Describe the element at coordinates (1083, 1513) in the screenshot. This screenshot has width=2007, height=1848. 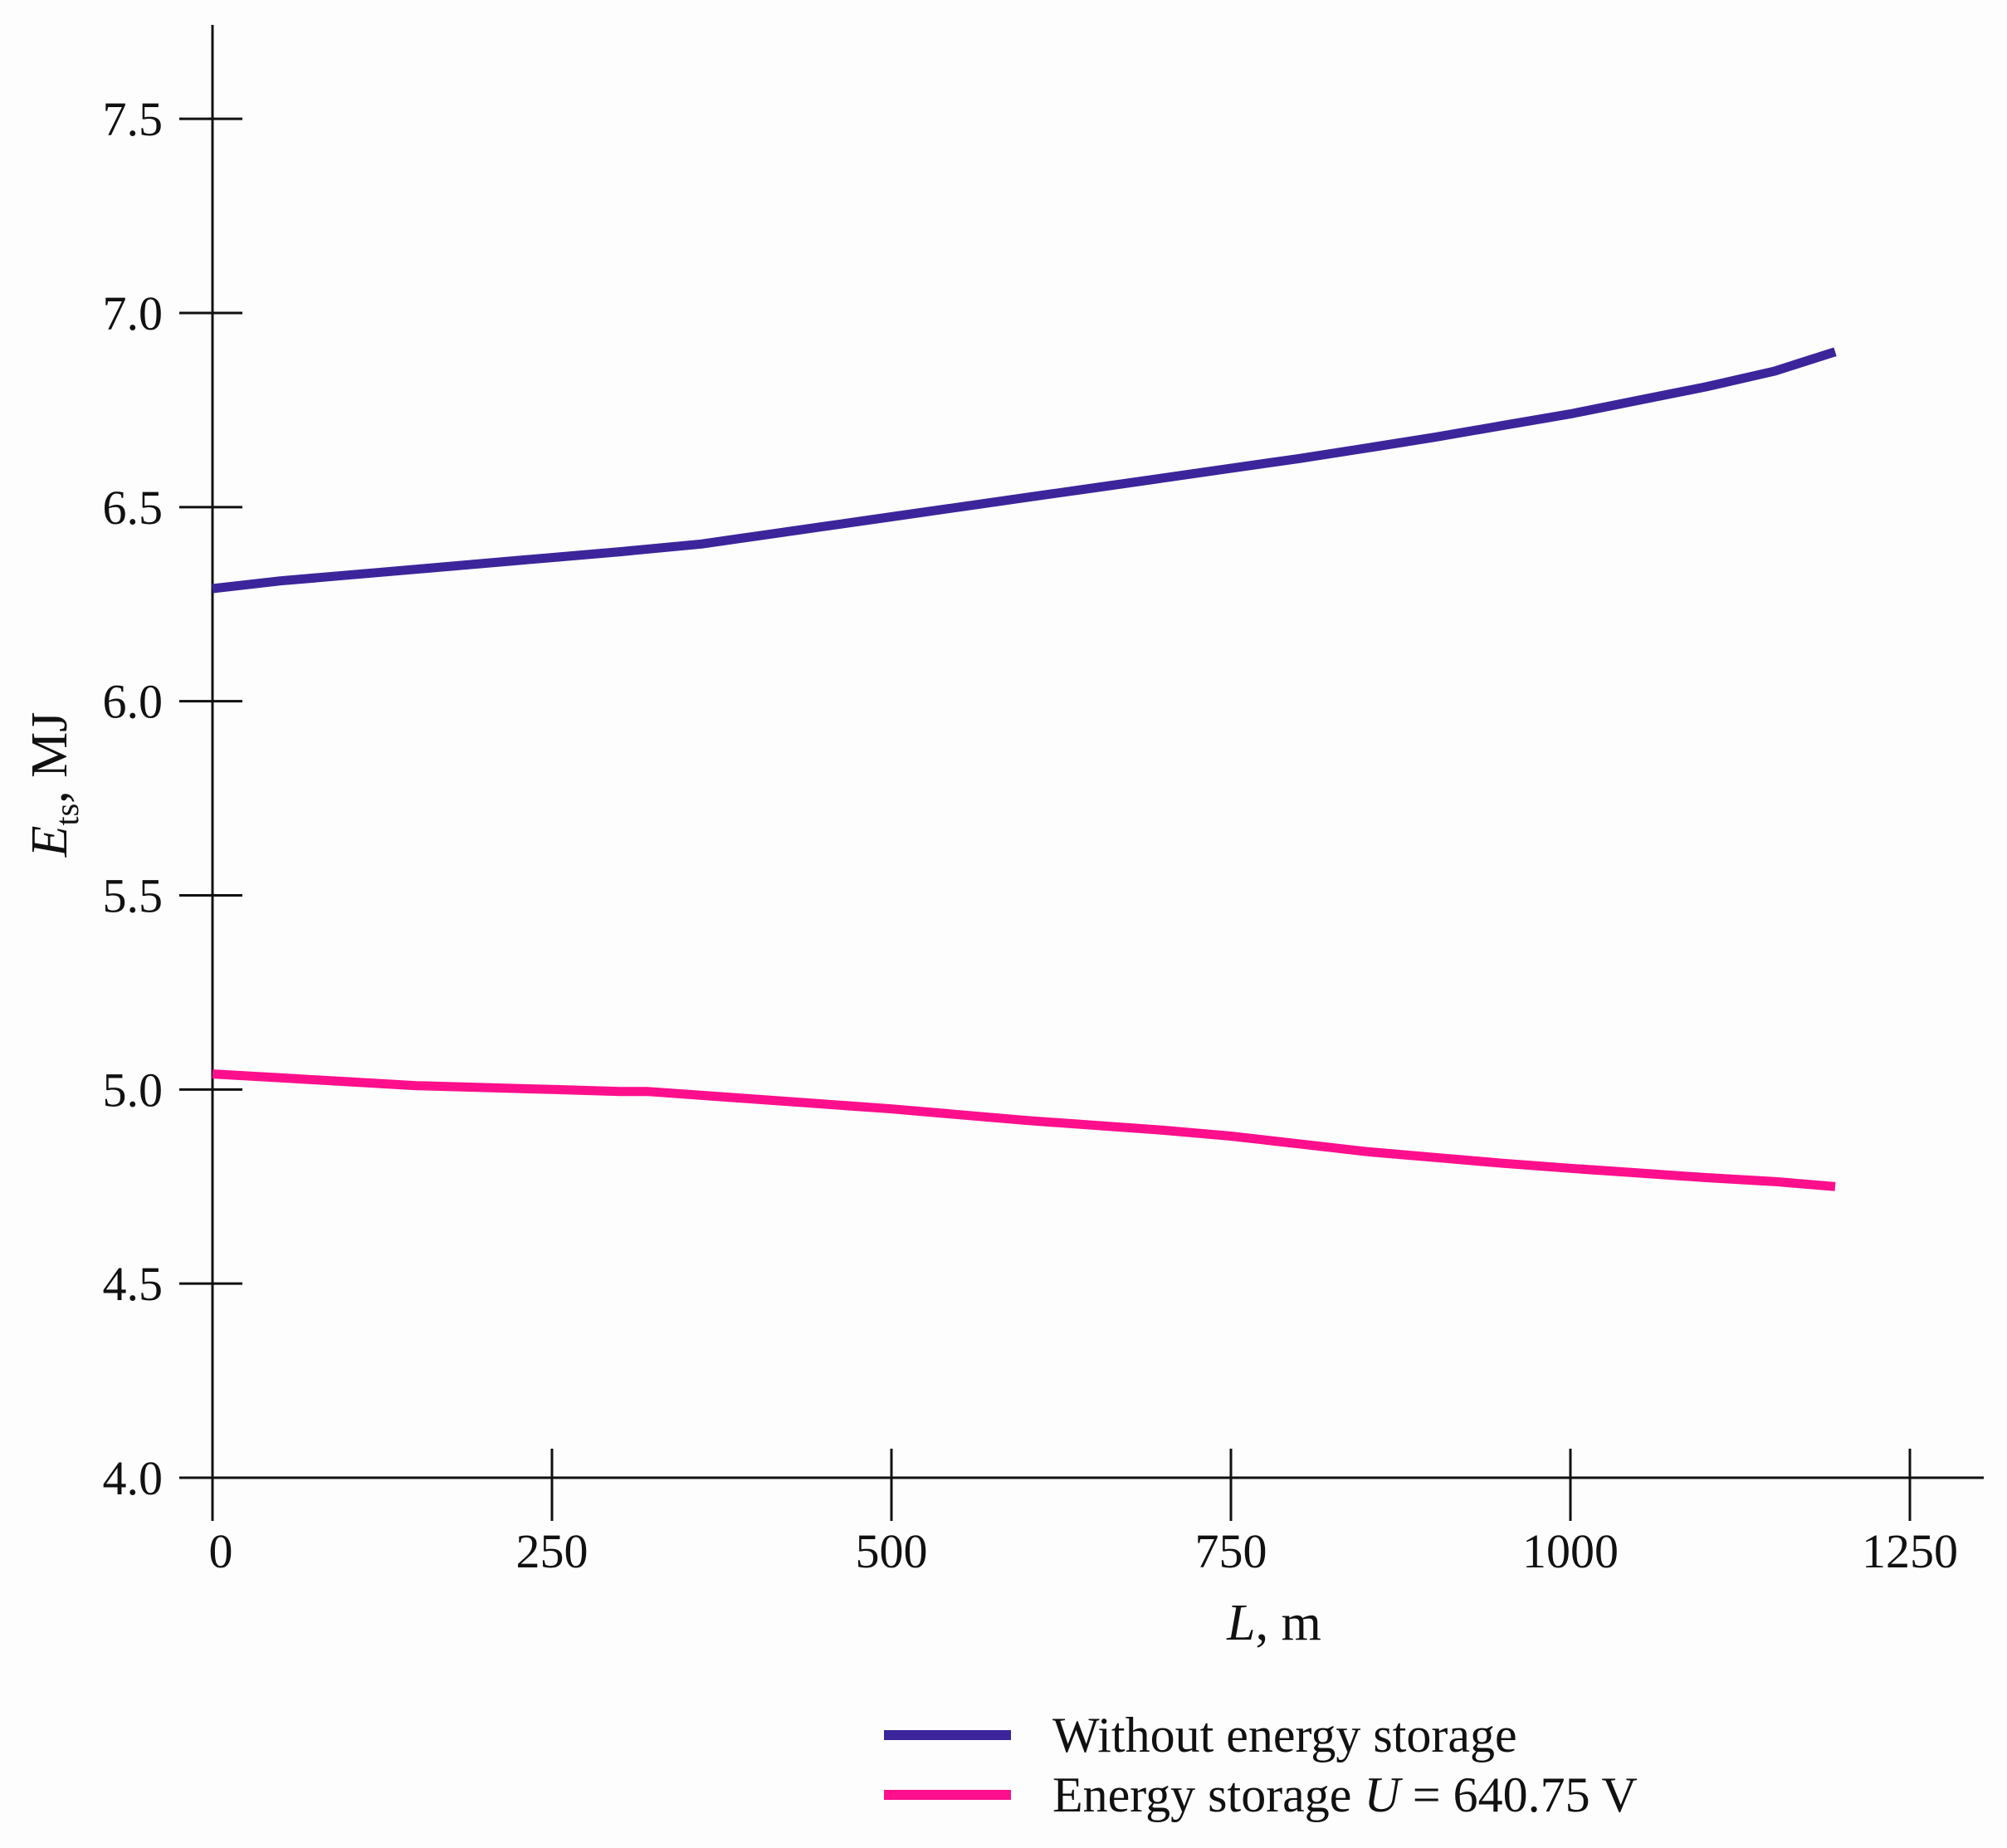
I see `x-ticks: 0 250 500 750 1000 1250` at that location.